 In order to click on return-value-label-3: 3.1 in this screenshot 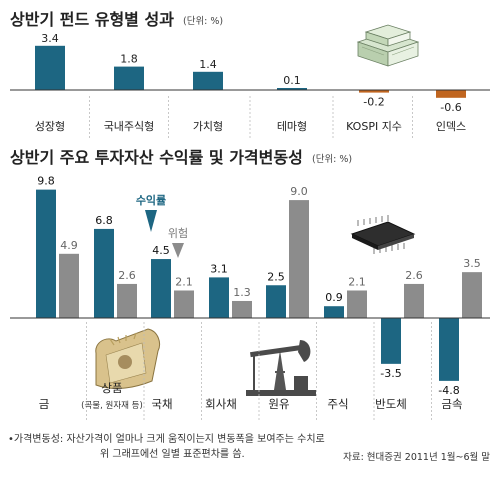, I will do `click(219, 268)`.